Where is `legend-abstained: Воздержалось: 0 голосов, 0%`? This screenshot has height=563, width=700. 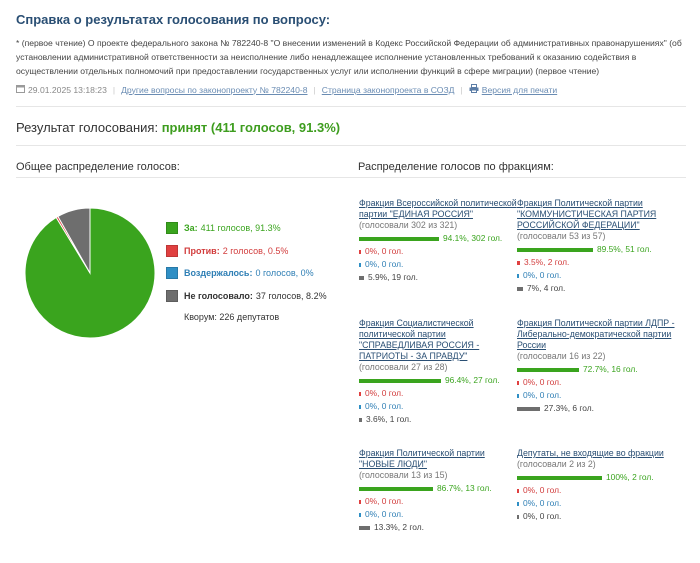 legend-abstained: Воздержалось: 0 голосов, 0% is located at coordinates (246, 273).